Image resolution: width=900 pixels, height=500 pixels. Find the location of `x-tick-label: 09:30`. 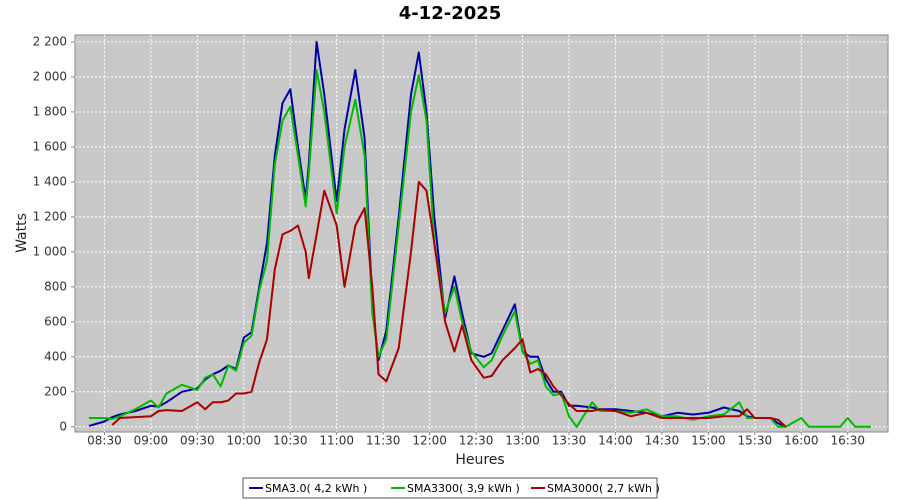

x-tick-label: 09:30 is located at coordinates (197, 441).